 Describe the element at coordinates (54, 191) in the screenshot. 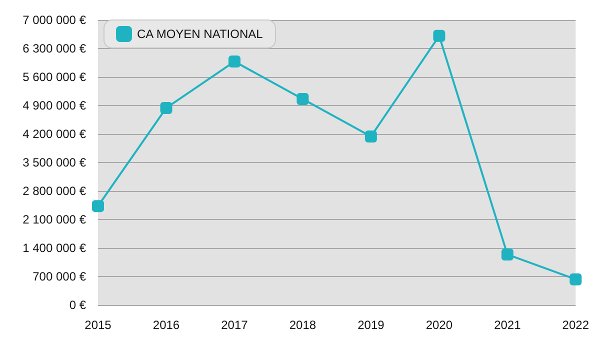

I see `y-tick-label: 2 800 000 €` at that location.